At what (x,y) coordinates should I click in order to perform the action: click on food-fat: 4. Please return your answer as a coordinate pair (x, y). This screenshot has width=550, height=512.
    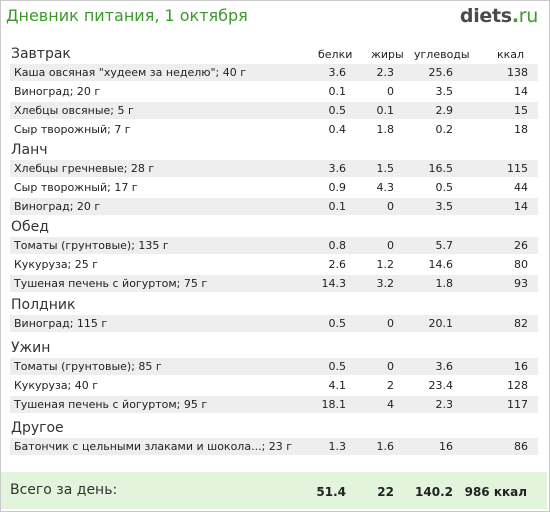
    Looking at the image, I should click on (390, 404).